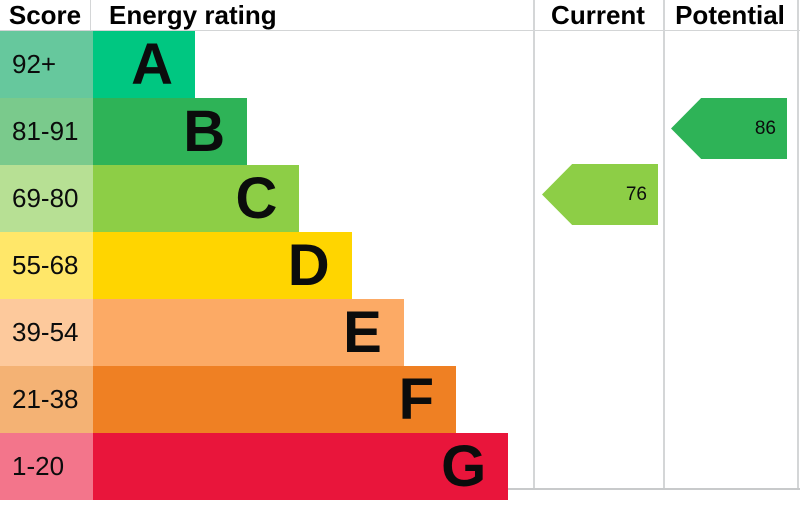 This screenshot has height=520, width=800. I want to click on band-row-e: 39-54 E, so click(400, 332).